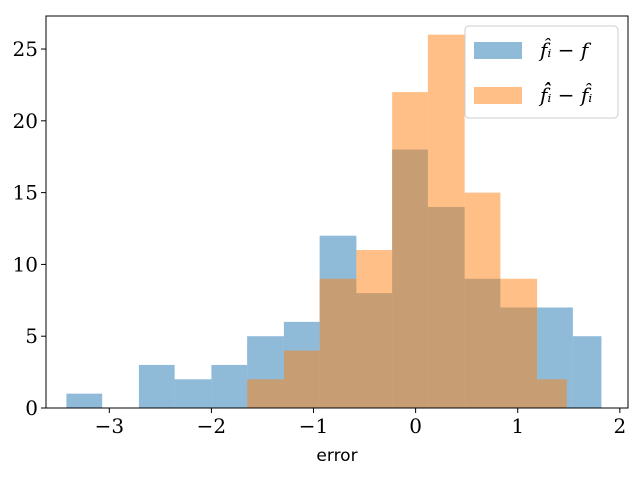  What do you see at coordinates (517, 426) in the screenshot?
I see `x-tick-label: 1` at bounding box center [517, 426].